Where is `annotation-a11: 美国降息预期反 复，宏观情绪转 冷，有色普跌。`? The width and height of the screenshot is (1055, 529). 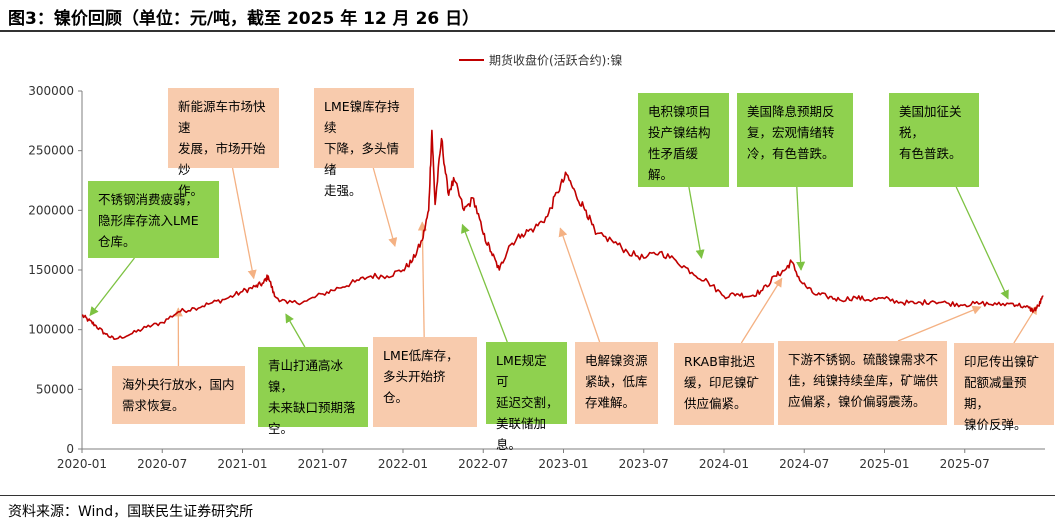 annotation-a11: 美国降息预期反 复，宏观情绪转 冷，有色普跌。 is located at coordinates (795, 140).